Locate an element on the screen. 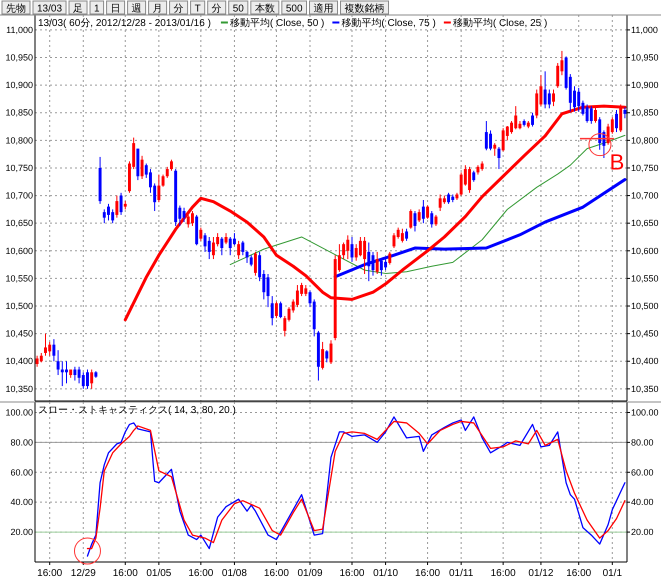 This screenshot has width=661, height=582. y-tick-label: 10,650 is located at coordinates (19, 223).